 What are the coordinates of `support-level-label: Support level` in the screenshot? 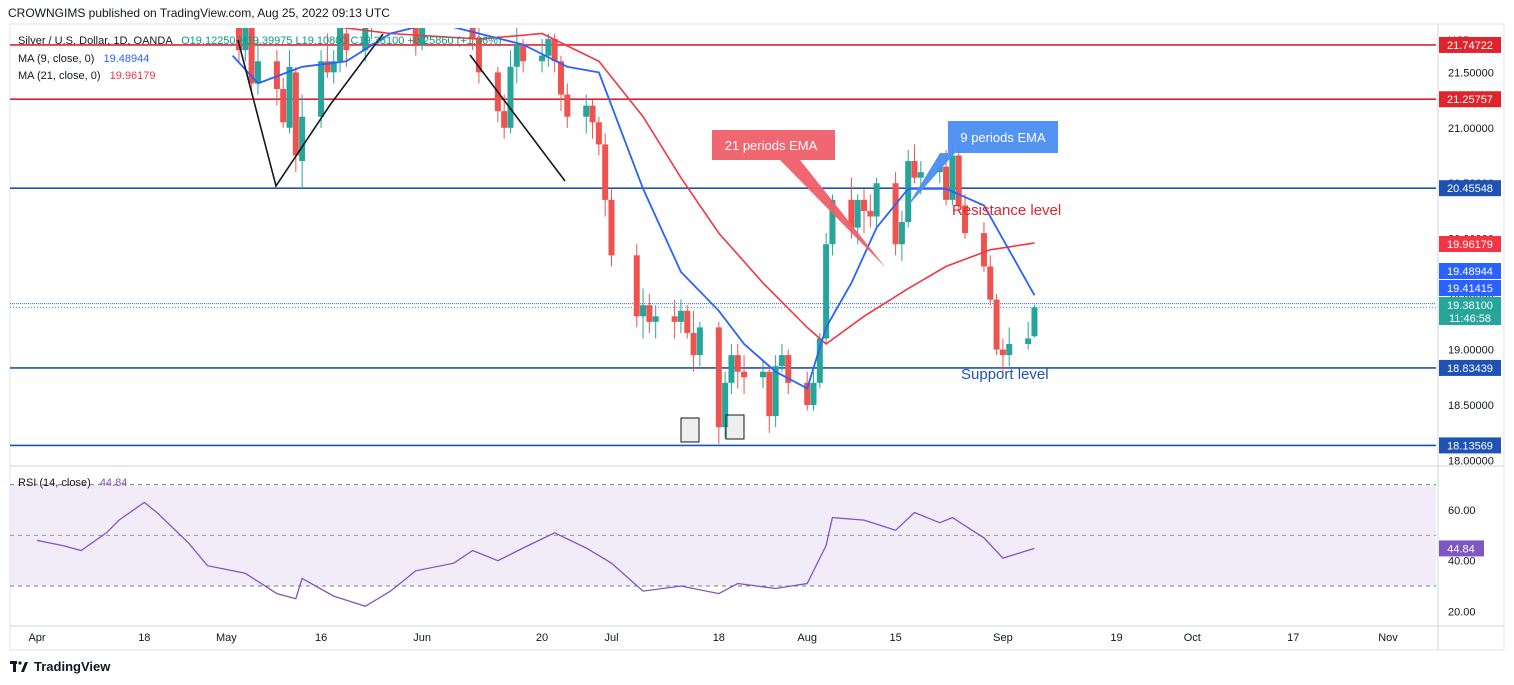 It's located at (1005, 374).